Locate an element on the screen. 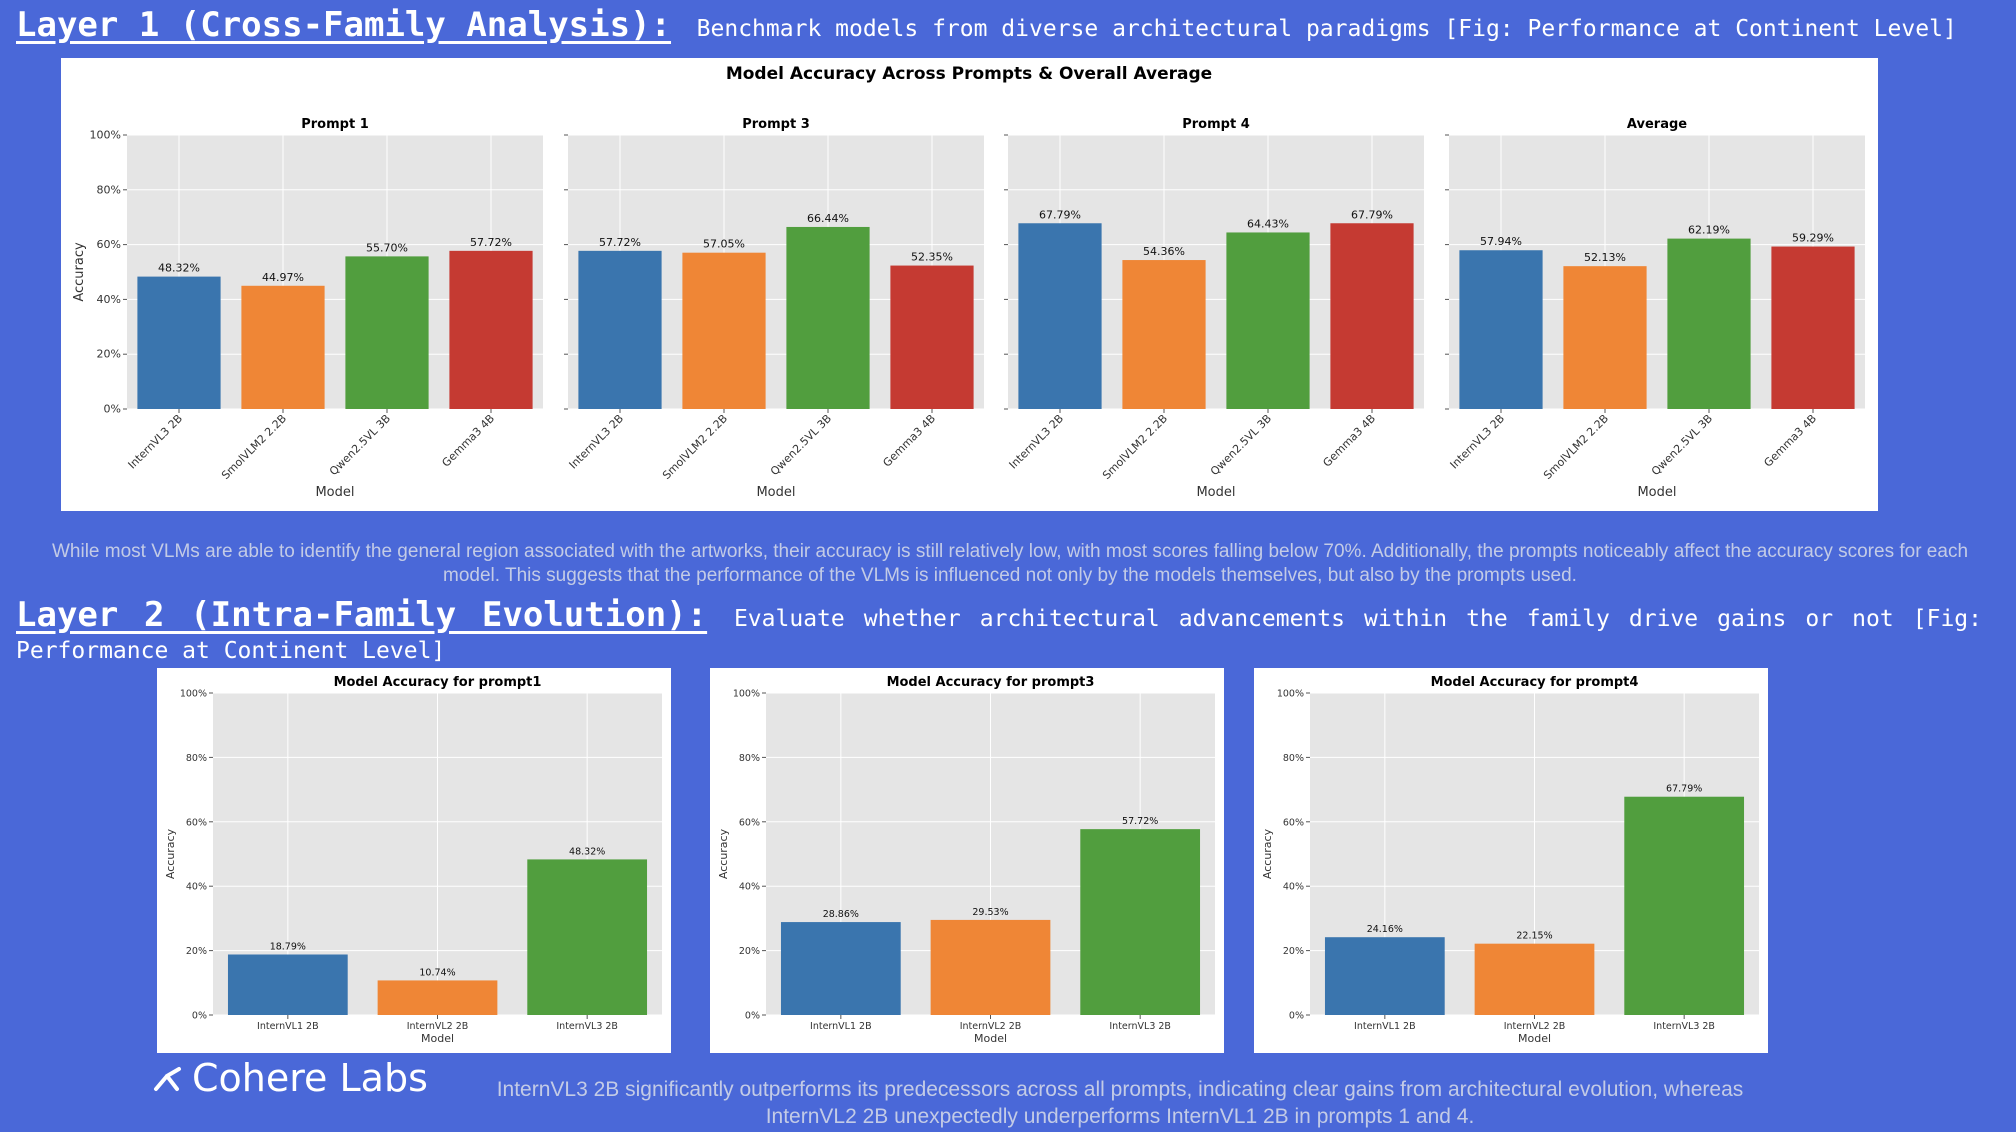  bar-value-label: 64.43% is located at coordinates (1268, 223).